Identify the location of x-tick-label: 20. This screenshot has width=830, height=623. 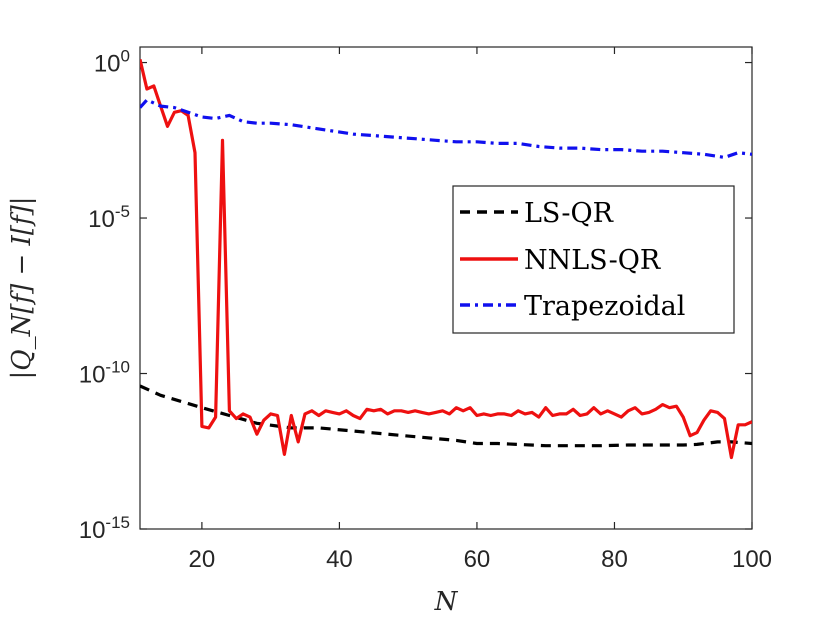
(202, 559).